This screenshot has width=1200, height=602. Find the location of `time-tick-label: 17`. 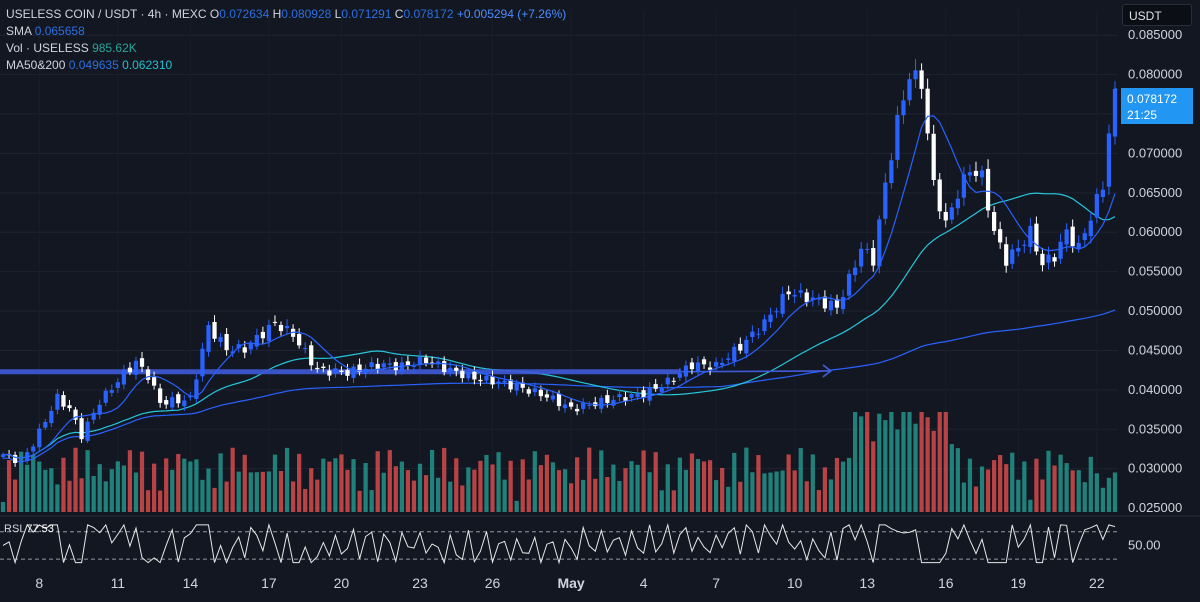

time-tick-label: 17 is located at coordinates (269, 583).